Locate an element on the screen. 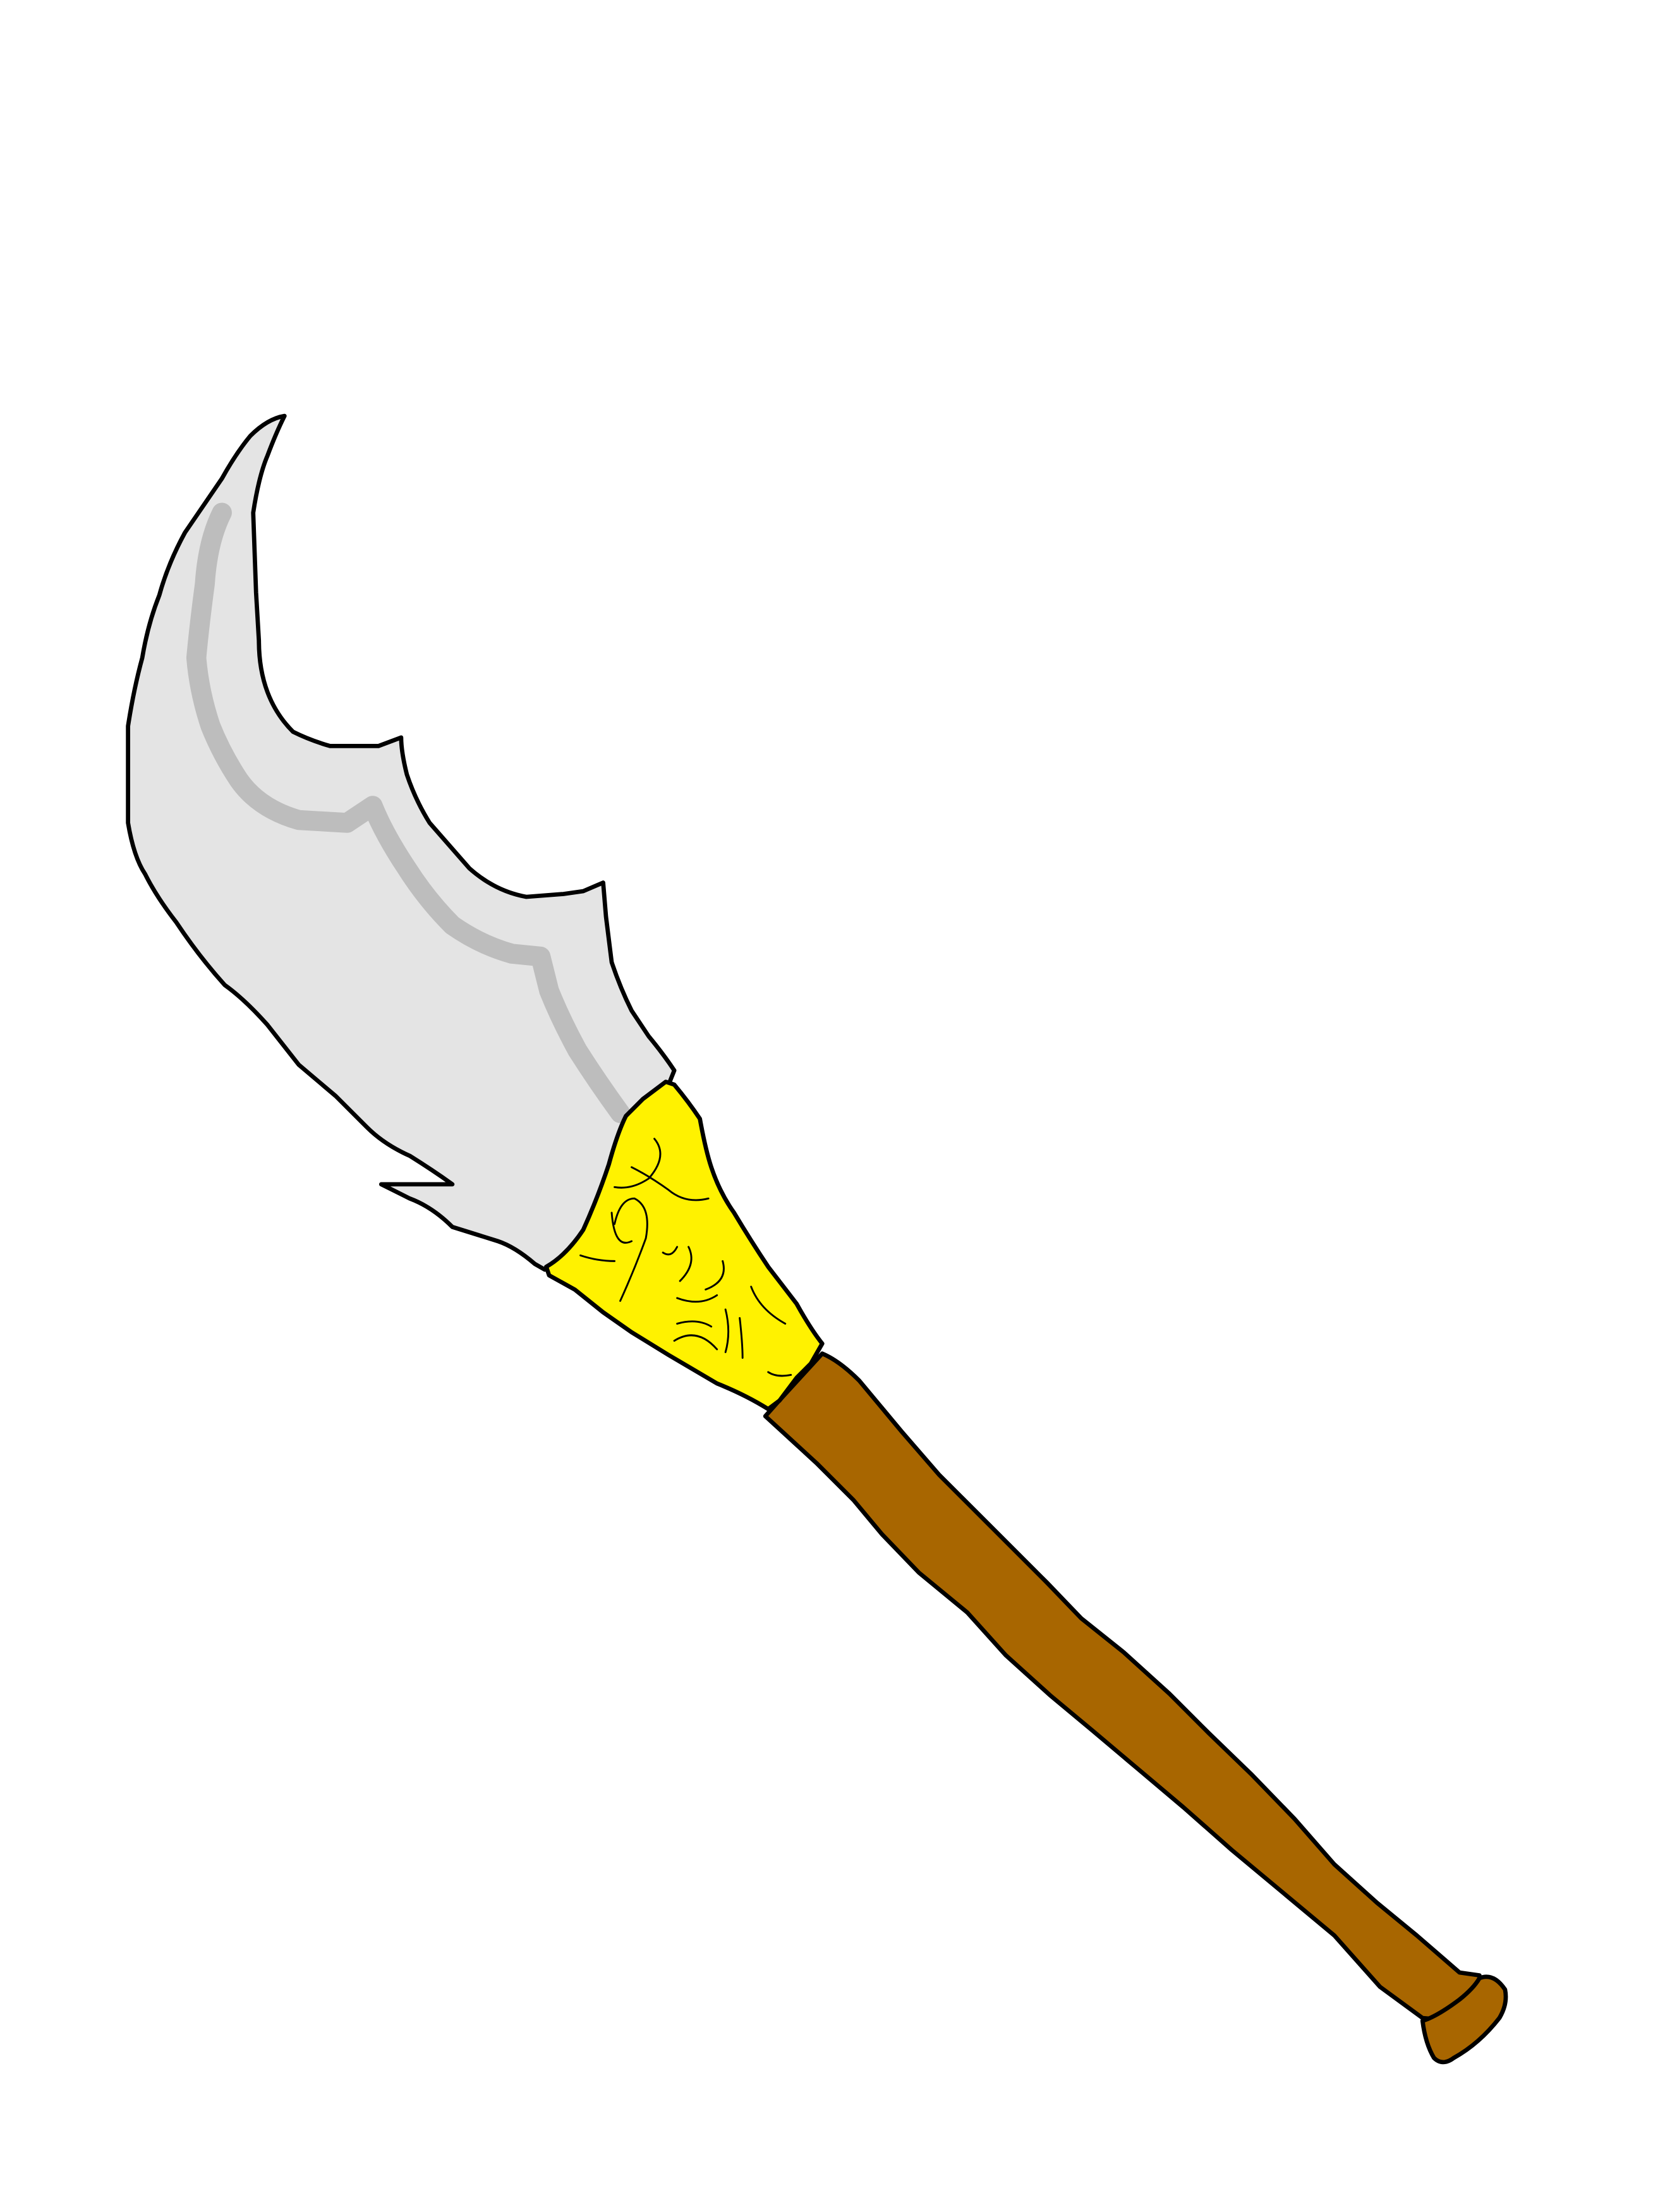 The height and width of the screenshot is (2212, 1653). grip-wrap is located at coordinates (684, 1245).